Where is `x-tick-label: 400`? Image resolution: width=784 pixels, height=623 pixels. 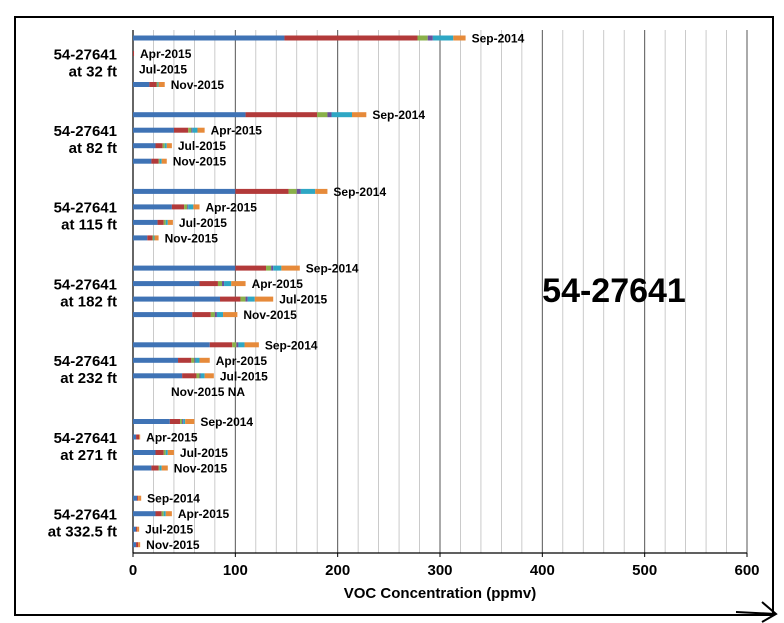 x-tick-label: 400 is located at coordinates (542, 570).